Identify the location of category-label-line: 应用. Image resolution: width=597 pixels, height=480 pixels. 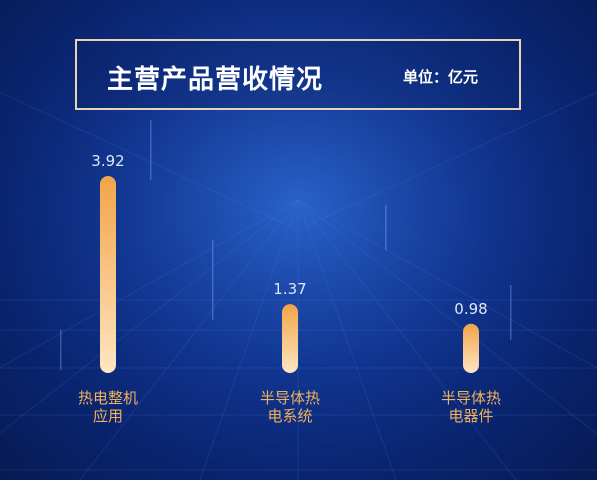
(107, 416).